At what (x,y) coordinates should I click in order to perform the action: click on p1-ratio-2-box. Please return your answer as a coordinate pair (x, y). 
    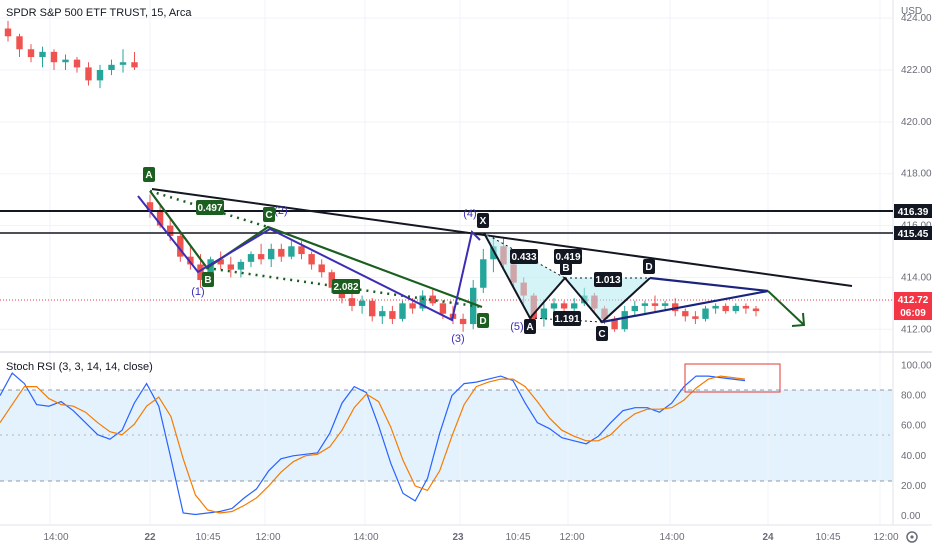
    Looking at the image, I should click on (346, 286).